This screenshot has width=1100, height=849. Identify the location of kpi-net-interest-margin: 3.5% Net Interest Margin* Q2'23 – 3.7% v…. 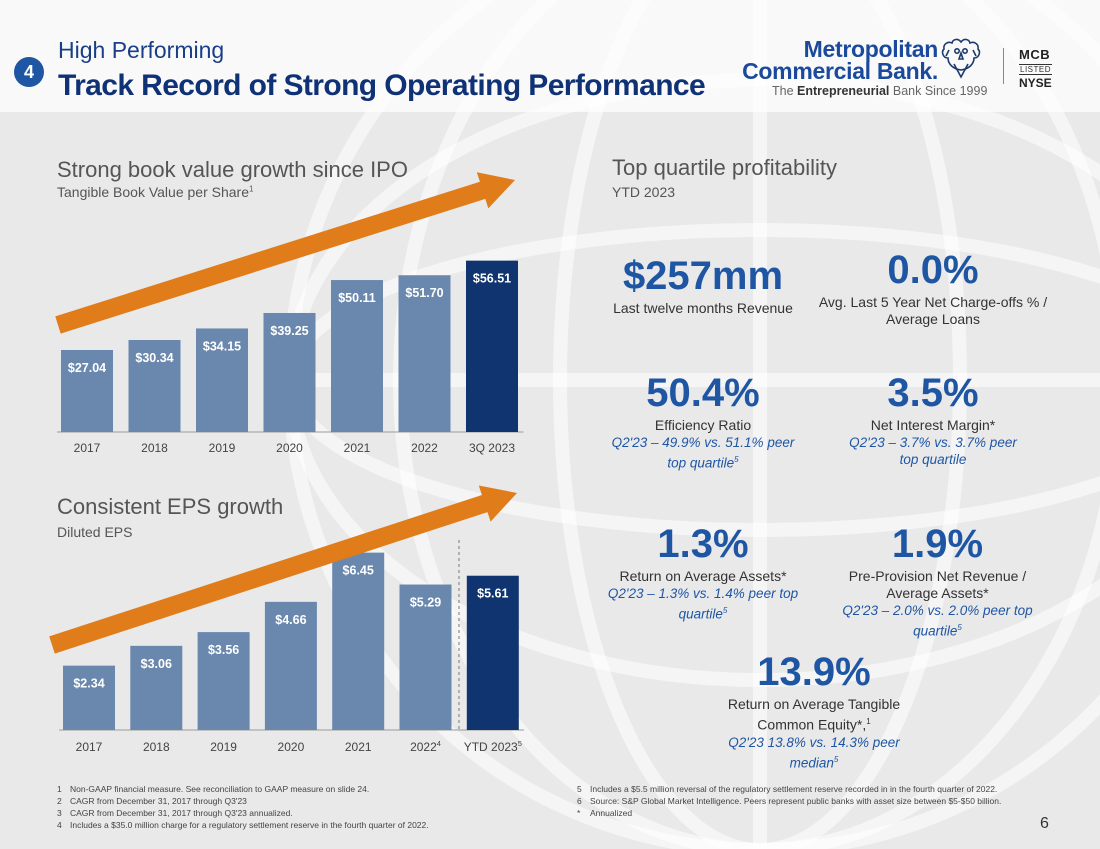
(933, 420).